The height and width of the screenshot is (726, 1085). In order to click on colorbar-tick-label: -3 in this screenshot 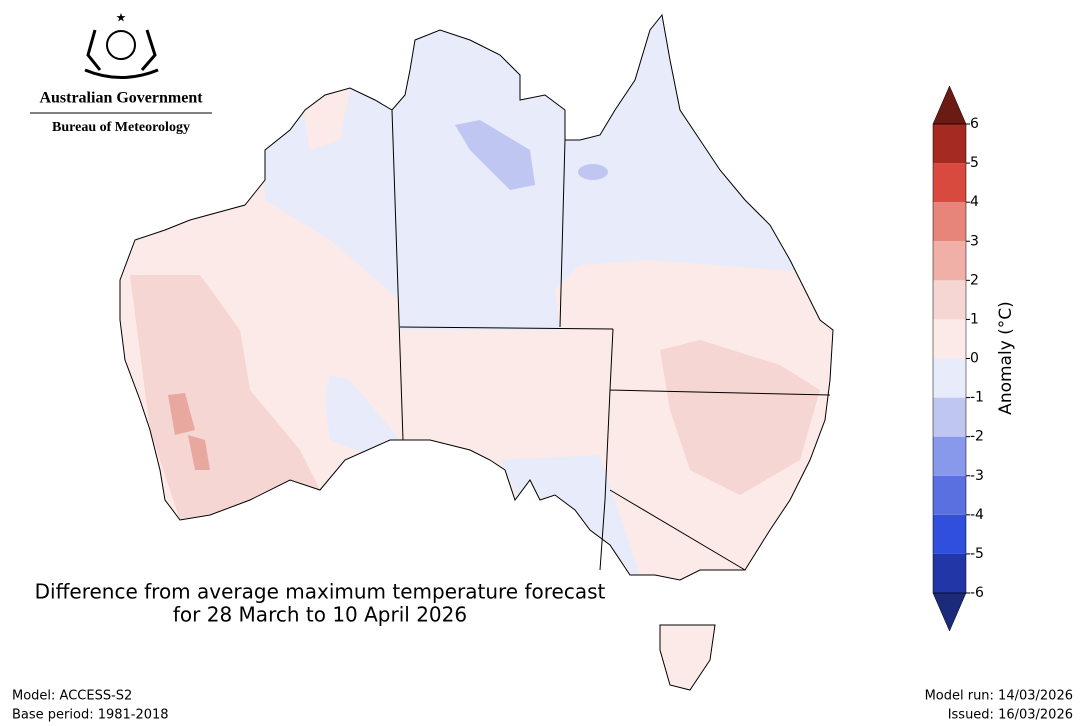, I will do `click(977, 476)`.